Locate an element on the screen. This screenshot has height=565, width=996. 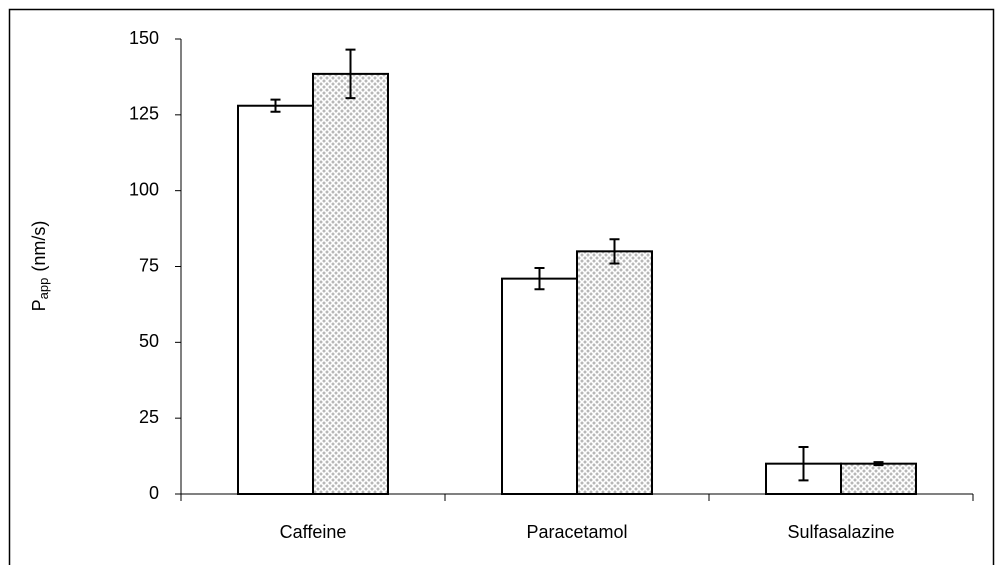
x-tick-label: Sulfasalazine is located at coordinates (840, 532).